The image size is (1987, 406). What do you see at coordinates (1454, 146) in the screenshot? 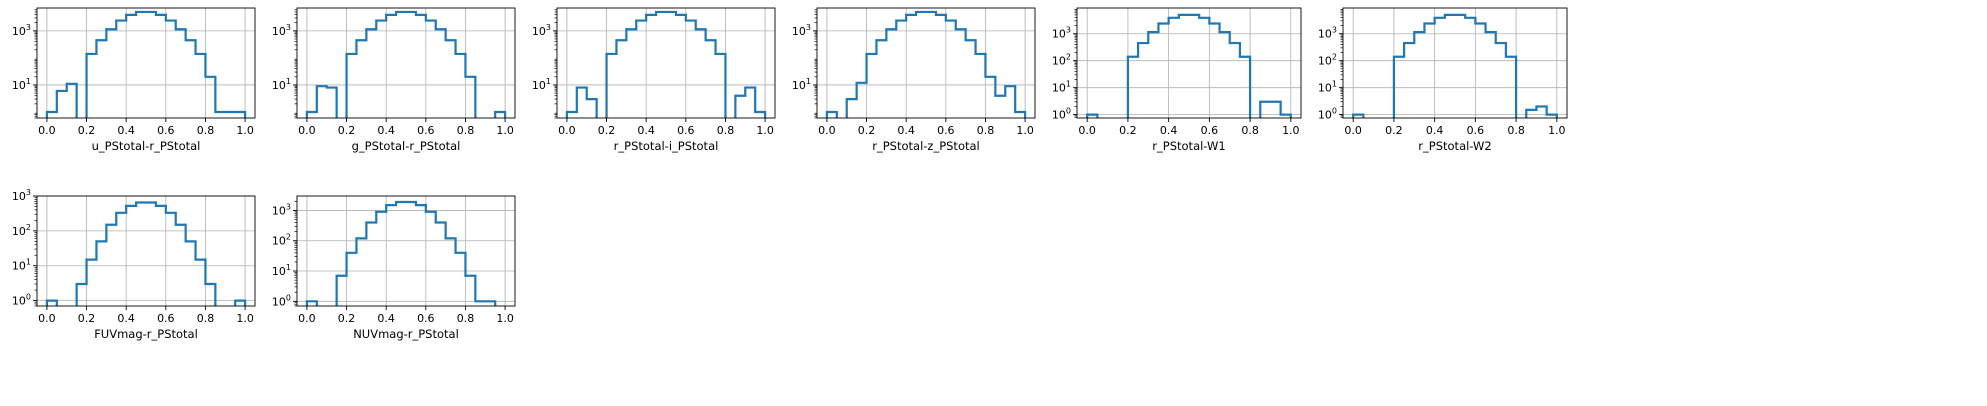
I see `x-axis-label: r_PStotal-W2` at bounding box center [1454, 146].